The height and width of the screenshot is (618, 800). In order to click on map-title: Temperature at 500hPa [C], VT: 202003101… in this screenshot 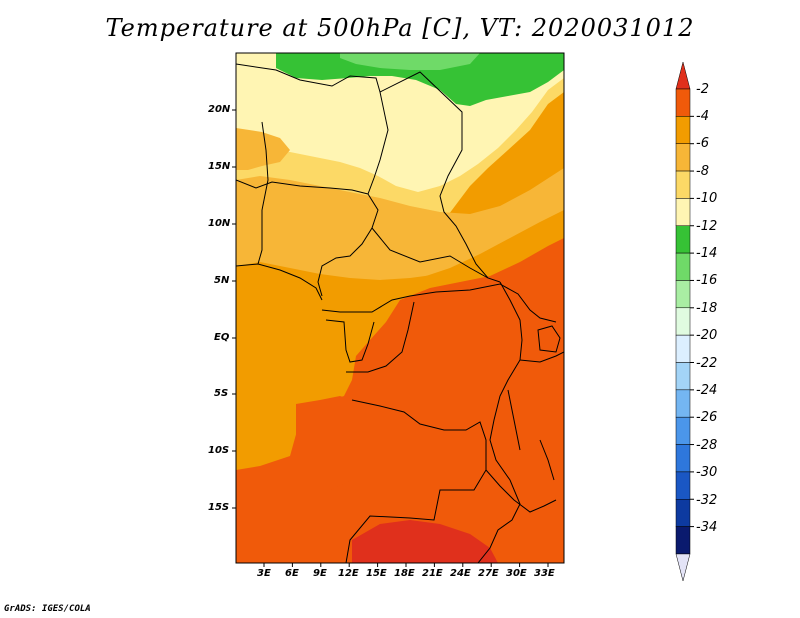, I will do `click(400, 28)`.